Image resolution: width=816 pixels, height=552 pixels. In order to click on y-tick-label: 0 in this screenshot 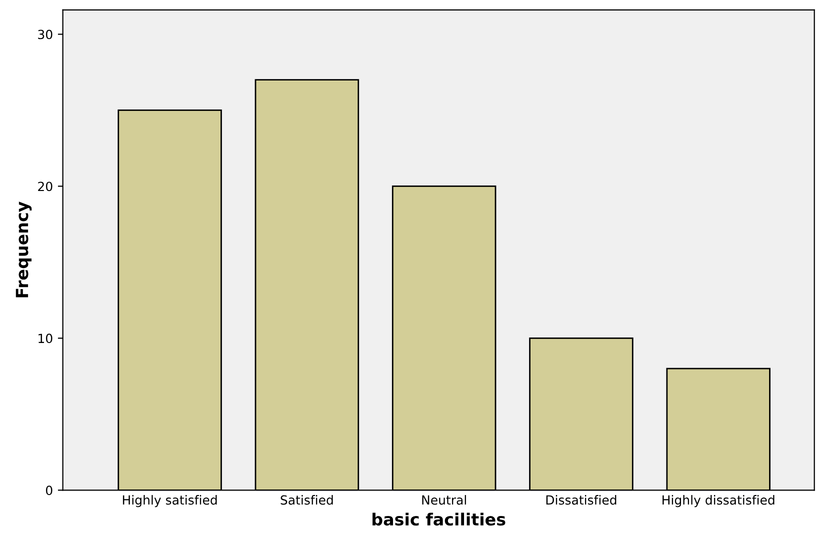, I will do `click(49, 491)`.